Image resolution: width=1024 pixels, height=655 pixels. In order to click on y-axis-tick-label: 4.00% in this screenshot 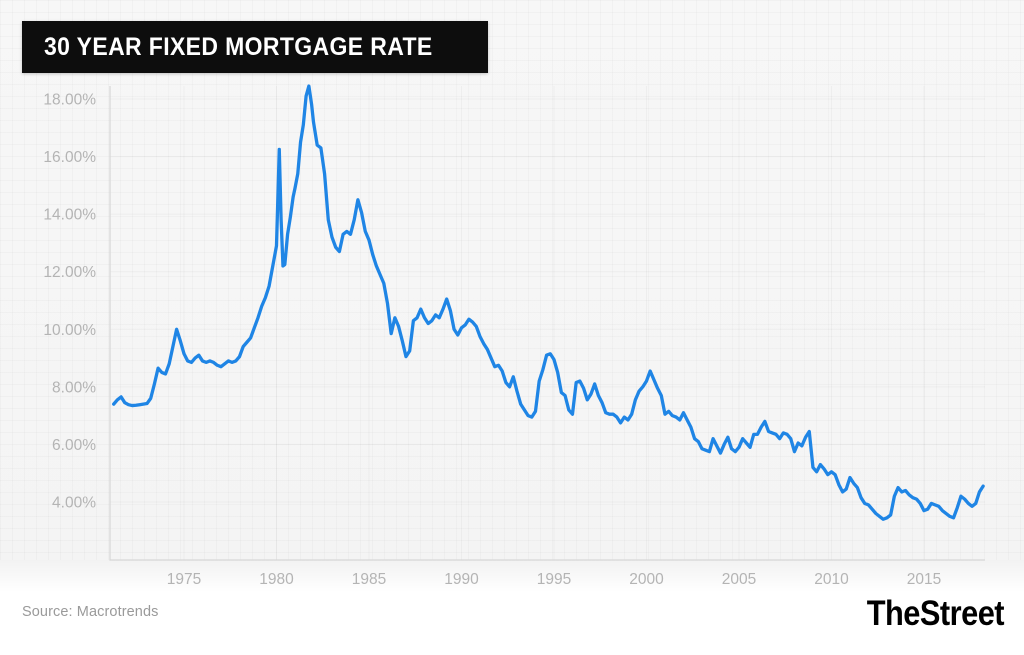, I will do `click(74, 503)`.